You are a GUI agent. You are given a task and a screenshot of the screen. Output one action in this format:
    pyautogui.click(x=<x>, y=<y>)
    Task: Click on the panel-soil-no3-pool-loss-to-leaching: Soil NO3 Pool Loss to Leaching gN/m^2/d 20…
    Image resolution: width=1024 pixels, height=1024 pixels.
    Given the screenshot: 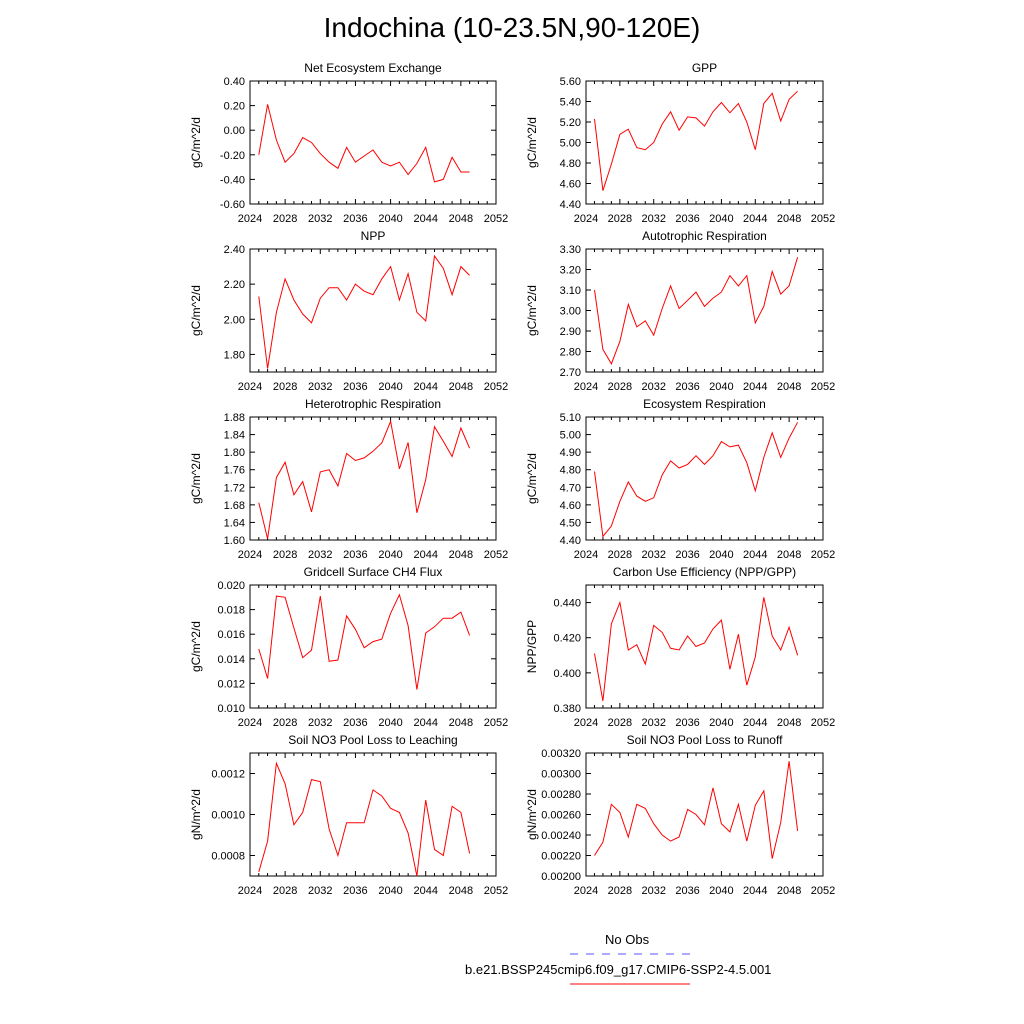 What is the action you would take?
    pyautogui.click(x=348, y=815)
    